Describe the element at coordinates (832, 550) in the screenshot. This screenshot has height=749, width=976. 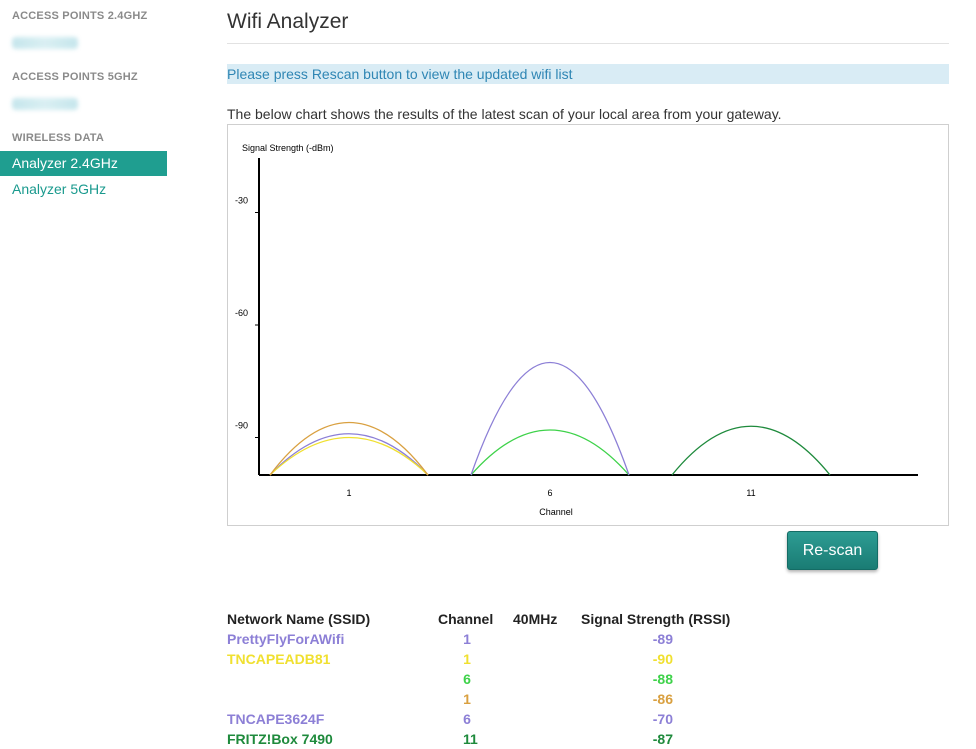
I see `rescan-button: Re-scan` at that location.